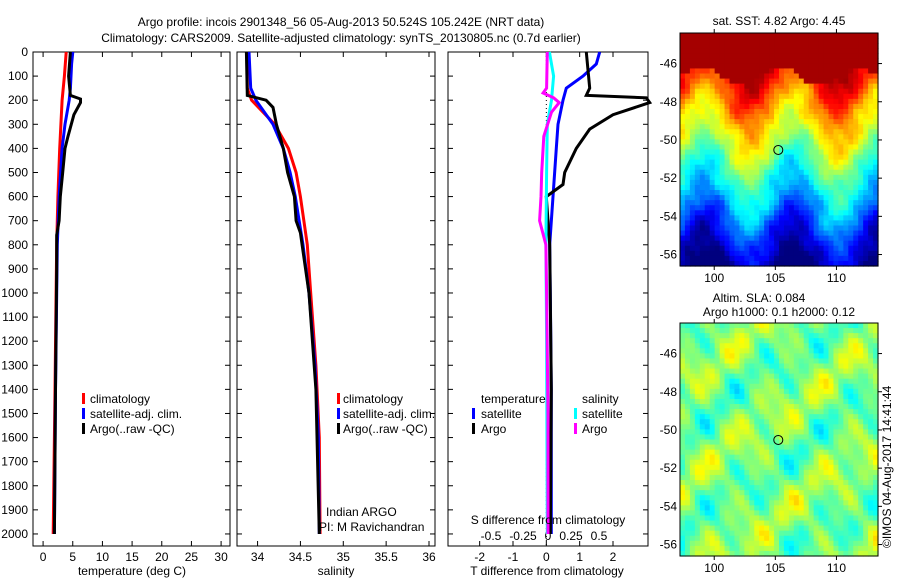 The width and height of the screenshot is (900, 585). What do you see at coordinates (669, 392) in the screenshot?
I see `lat-tick-label: -48` at bounding box center [669, 392].